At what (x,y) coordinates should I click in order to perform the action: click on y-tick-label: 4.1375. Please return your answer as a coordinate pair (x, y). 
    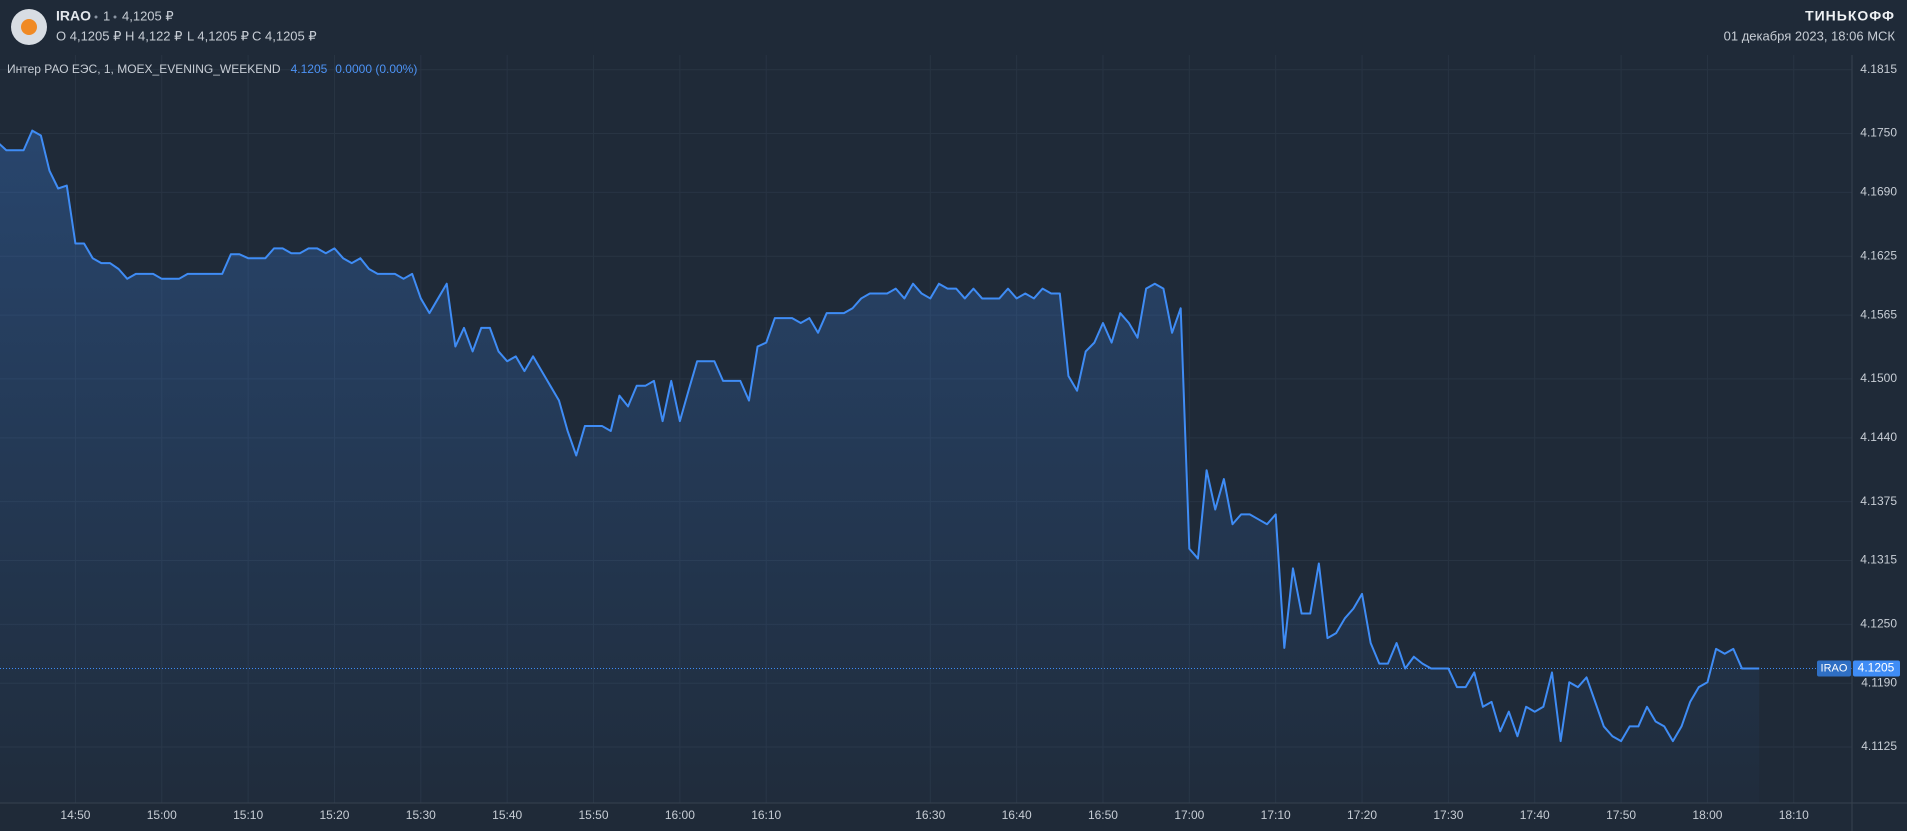
    Looking at the image, I should click on (1878, 501).